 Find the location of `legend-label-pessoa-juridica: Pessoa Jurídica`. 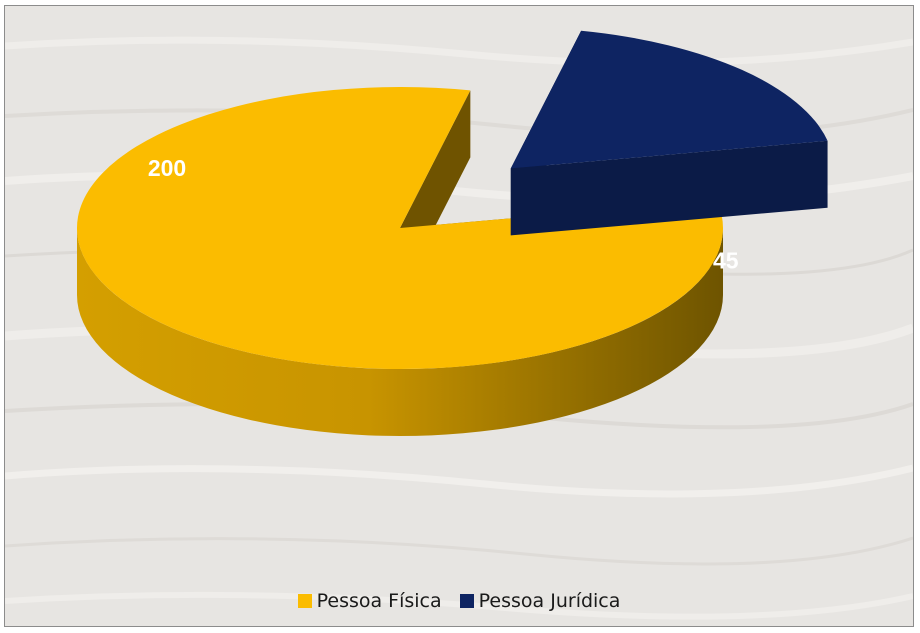

legend-label-pessoa-juridica: Pessoa Jurídica is located at coordinates (549, 601).